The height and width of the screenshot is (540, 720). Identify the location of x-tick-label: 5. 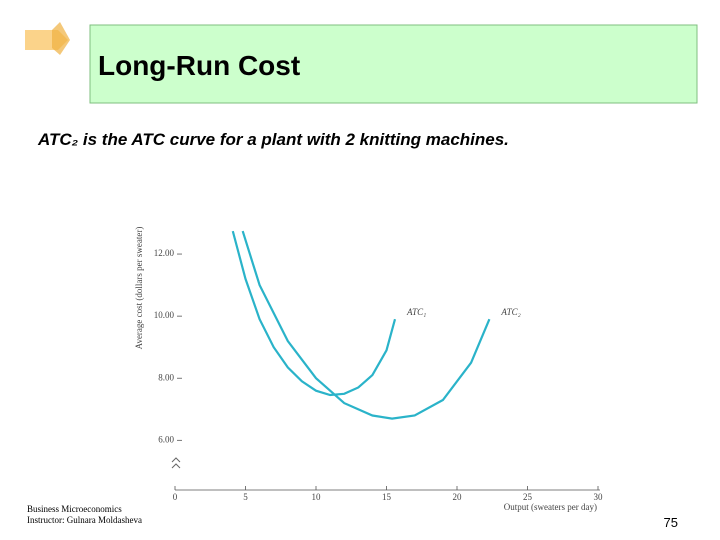
(245, 497).